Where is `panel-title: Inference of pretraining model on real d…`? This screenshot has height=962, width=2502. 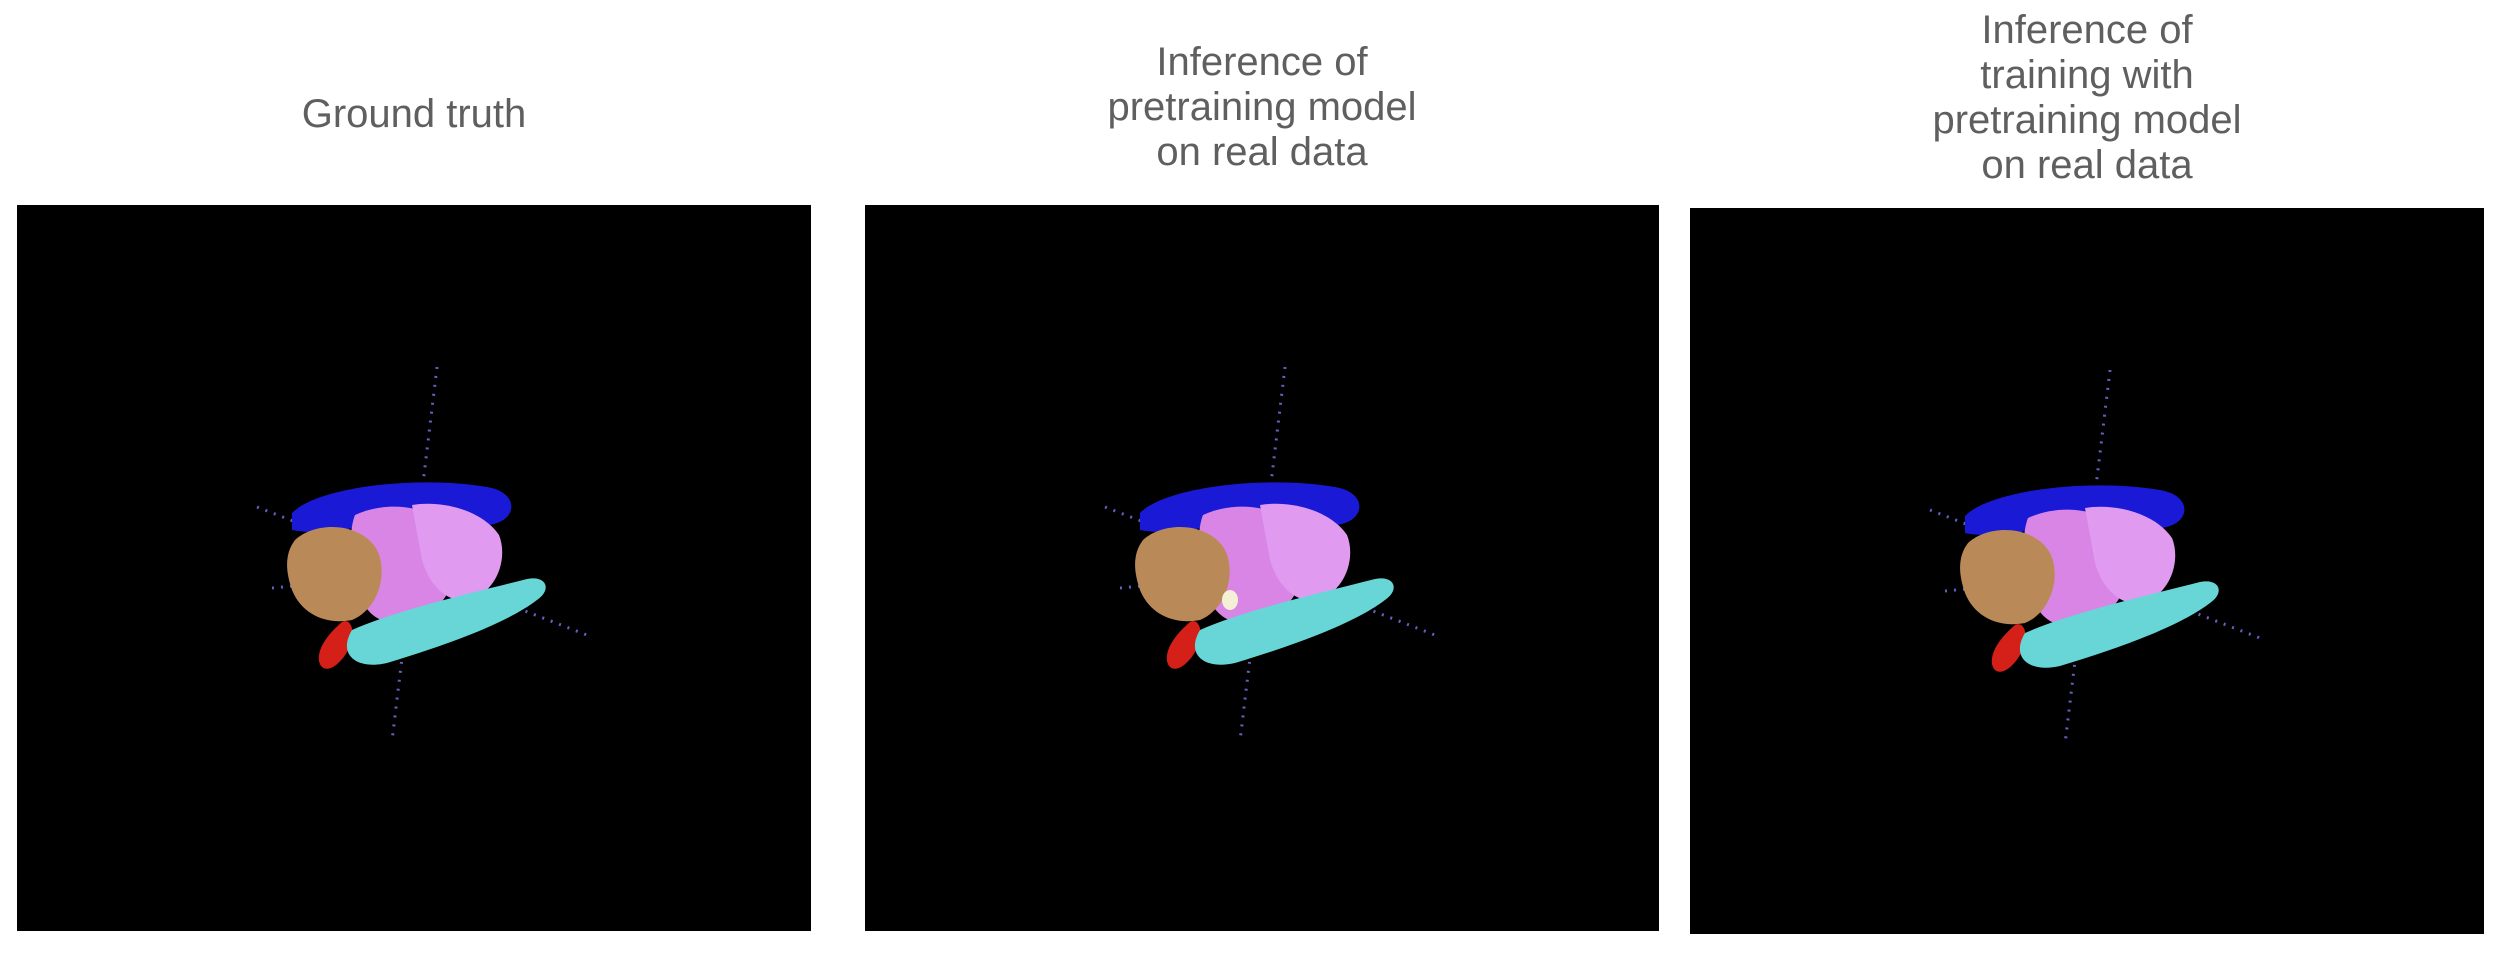 panel-title: Inference of pretraining model on real d… is located at coordinates (1262, 107).